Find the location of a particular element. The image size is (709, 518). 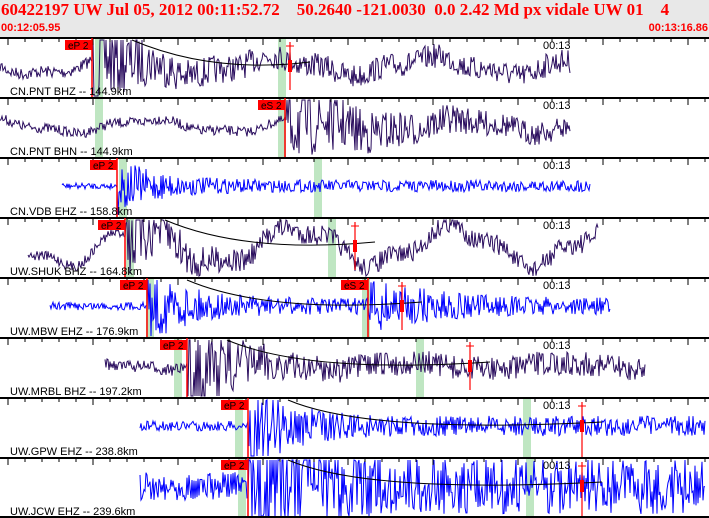

trace-panel: 00:13 eP 2 eS 2 UW.MBW EHZ -- 176.9km is located at coordinates (354, 307).